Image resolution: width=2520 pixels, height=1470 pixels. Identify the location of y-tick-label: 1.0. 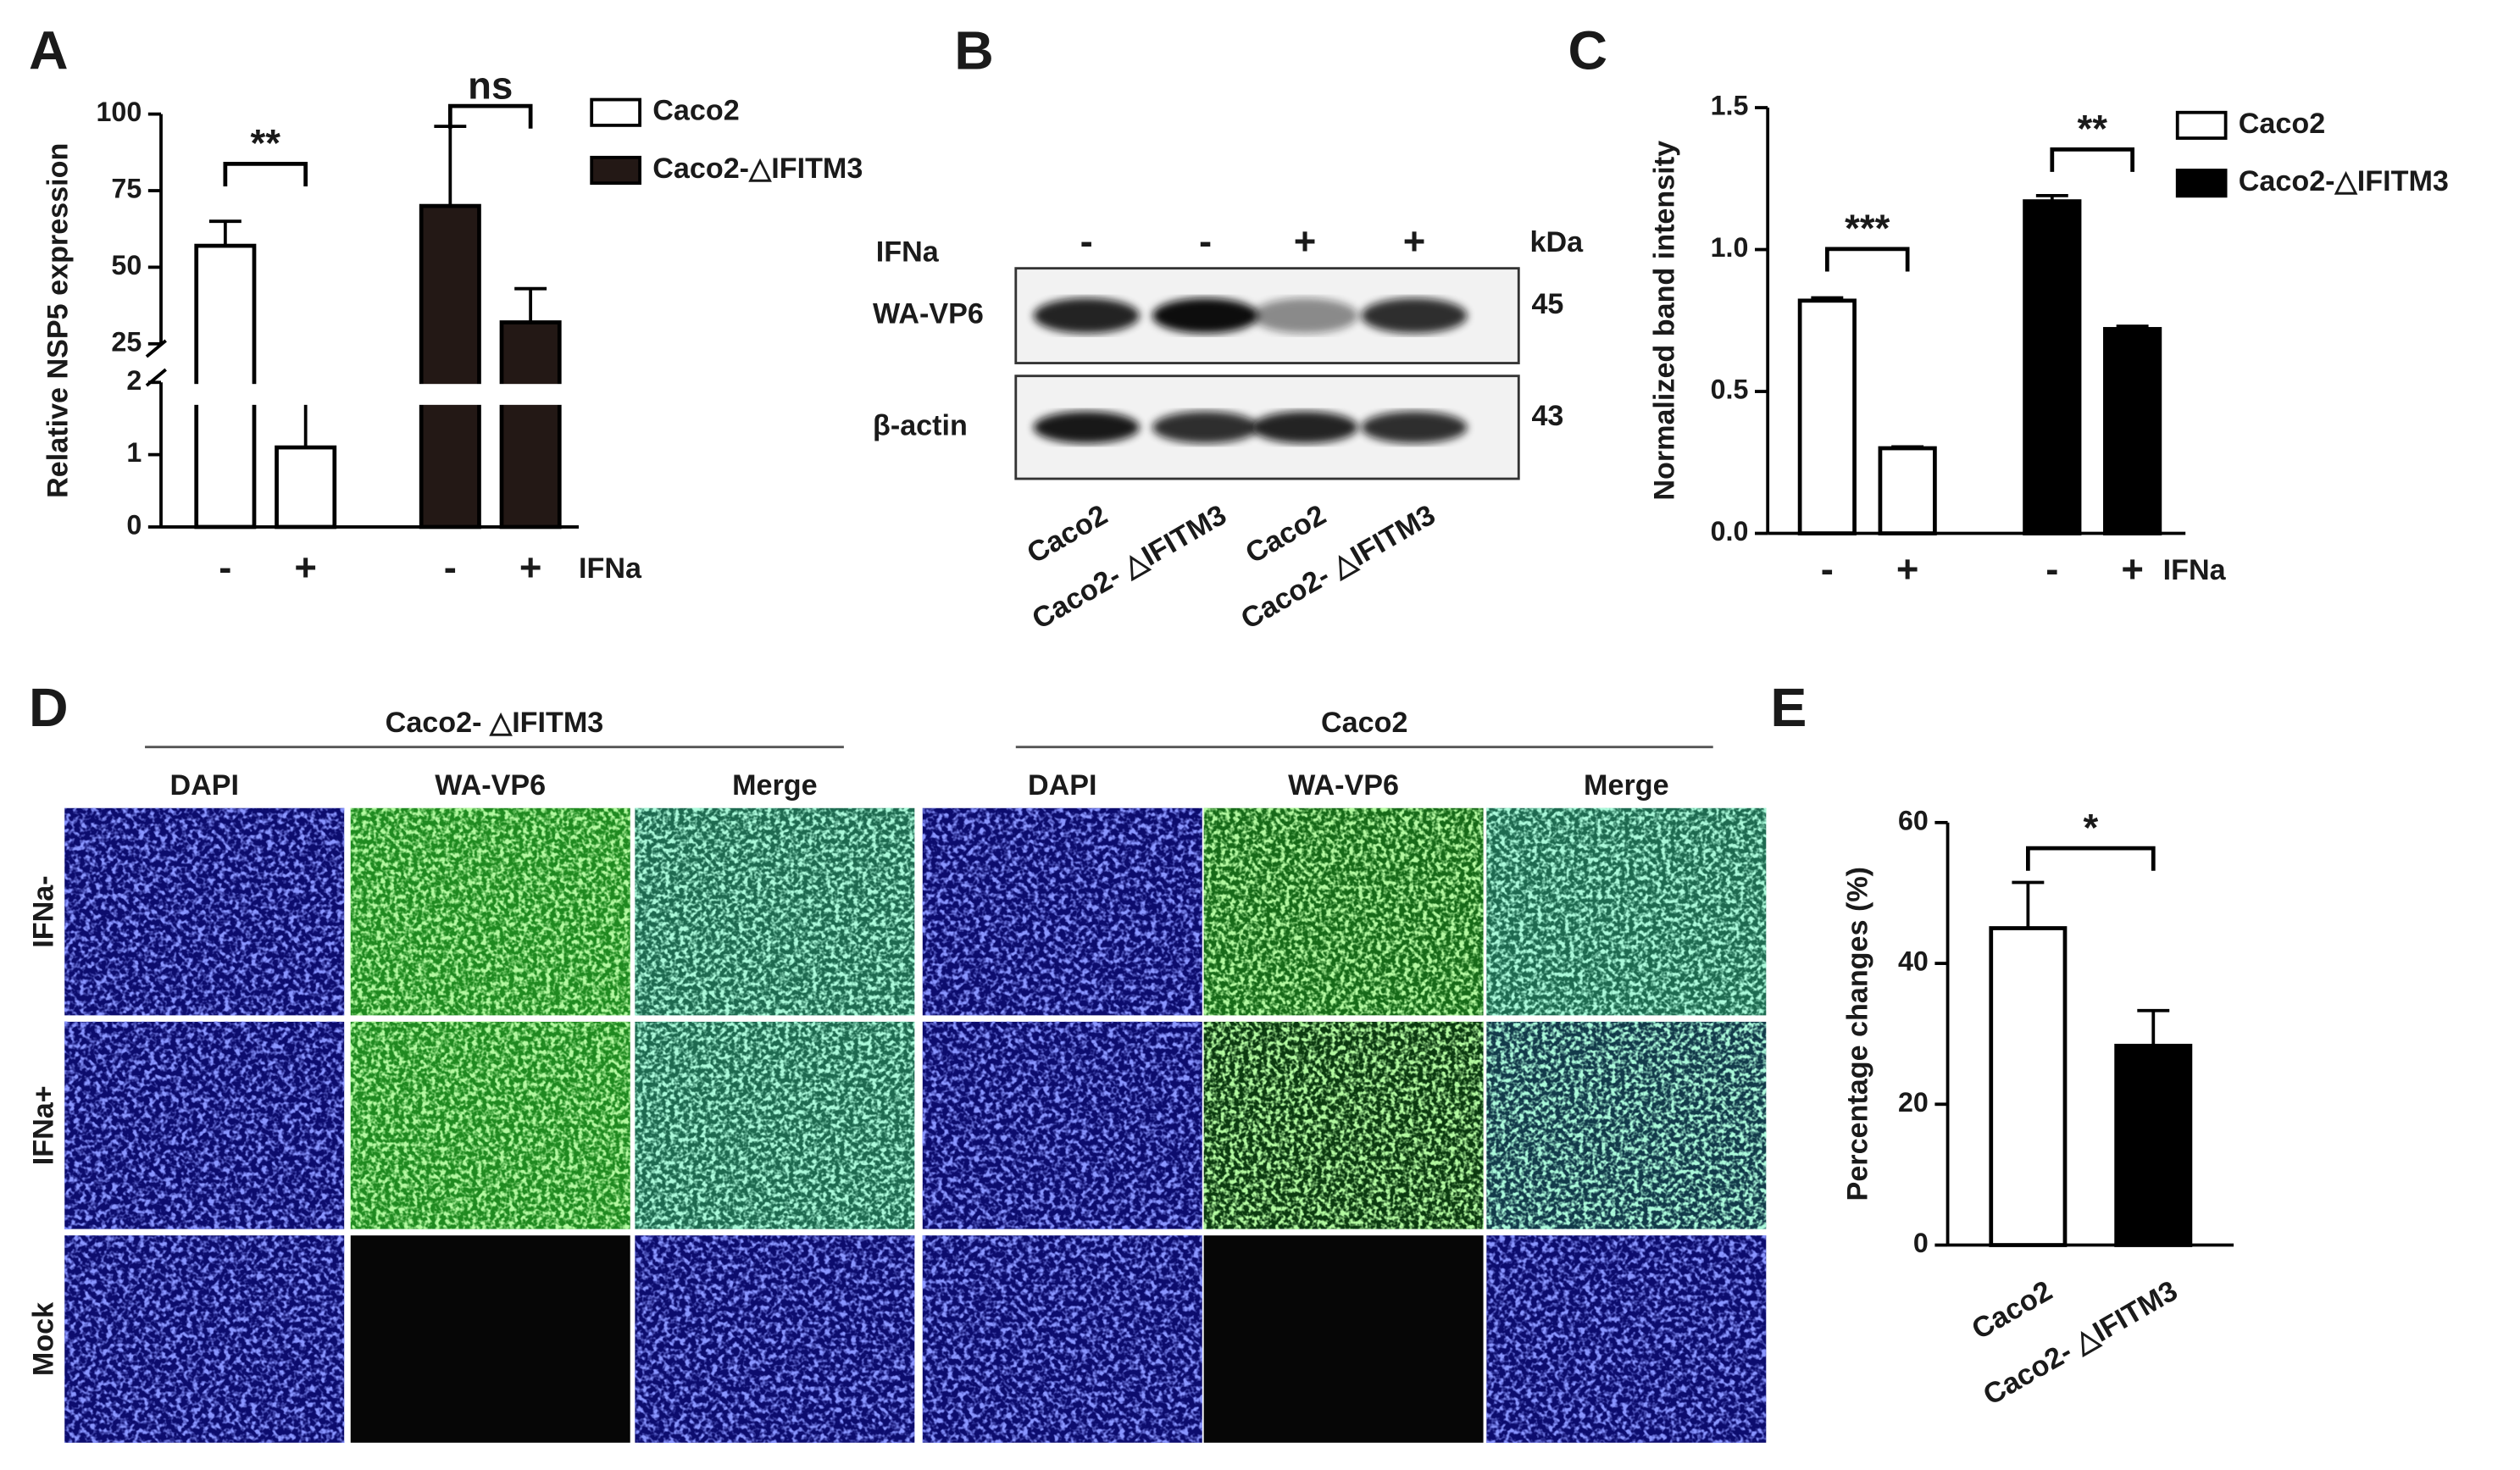
(1730, 248).